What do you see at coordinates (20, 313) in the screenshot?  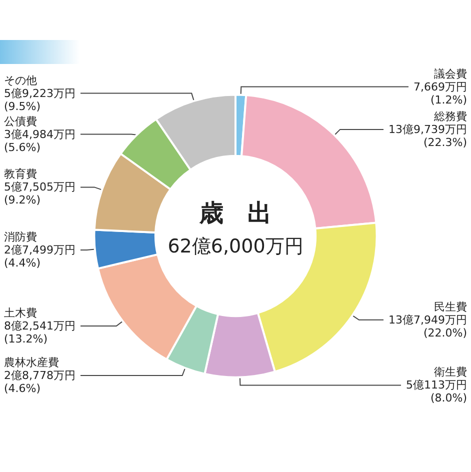 I see `slice-label: 土木費` at bounding box center [20, 313].